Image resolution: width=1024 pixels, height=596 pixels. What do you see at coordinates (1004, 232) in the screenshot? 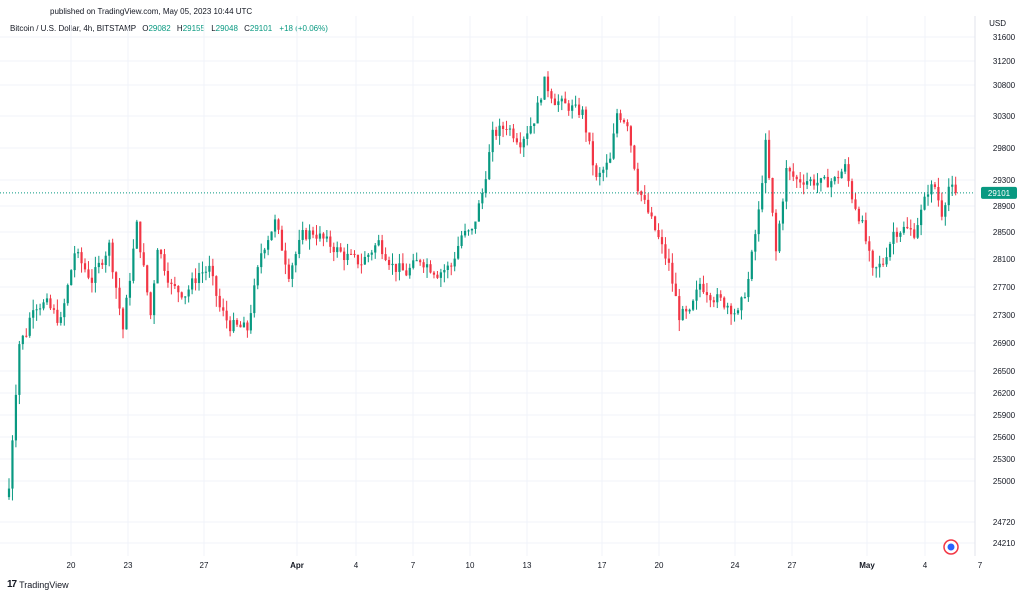
I see `price-tick-label: 28500` at bounding box center [1004, 232].